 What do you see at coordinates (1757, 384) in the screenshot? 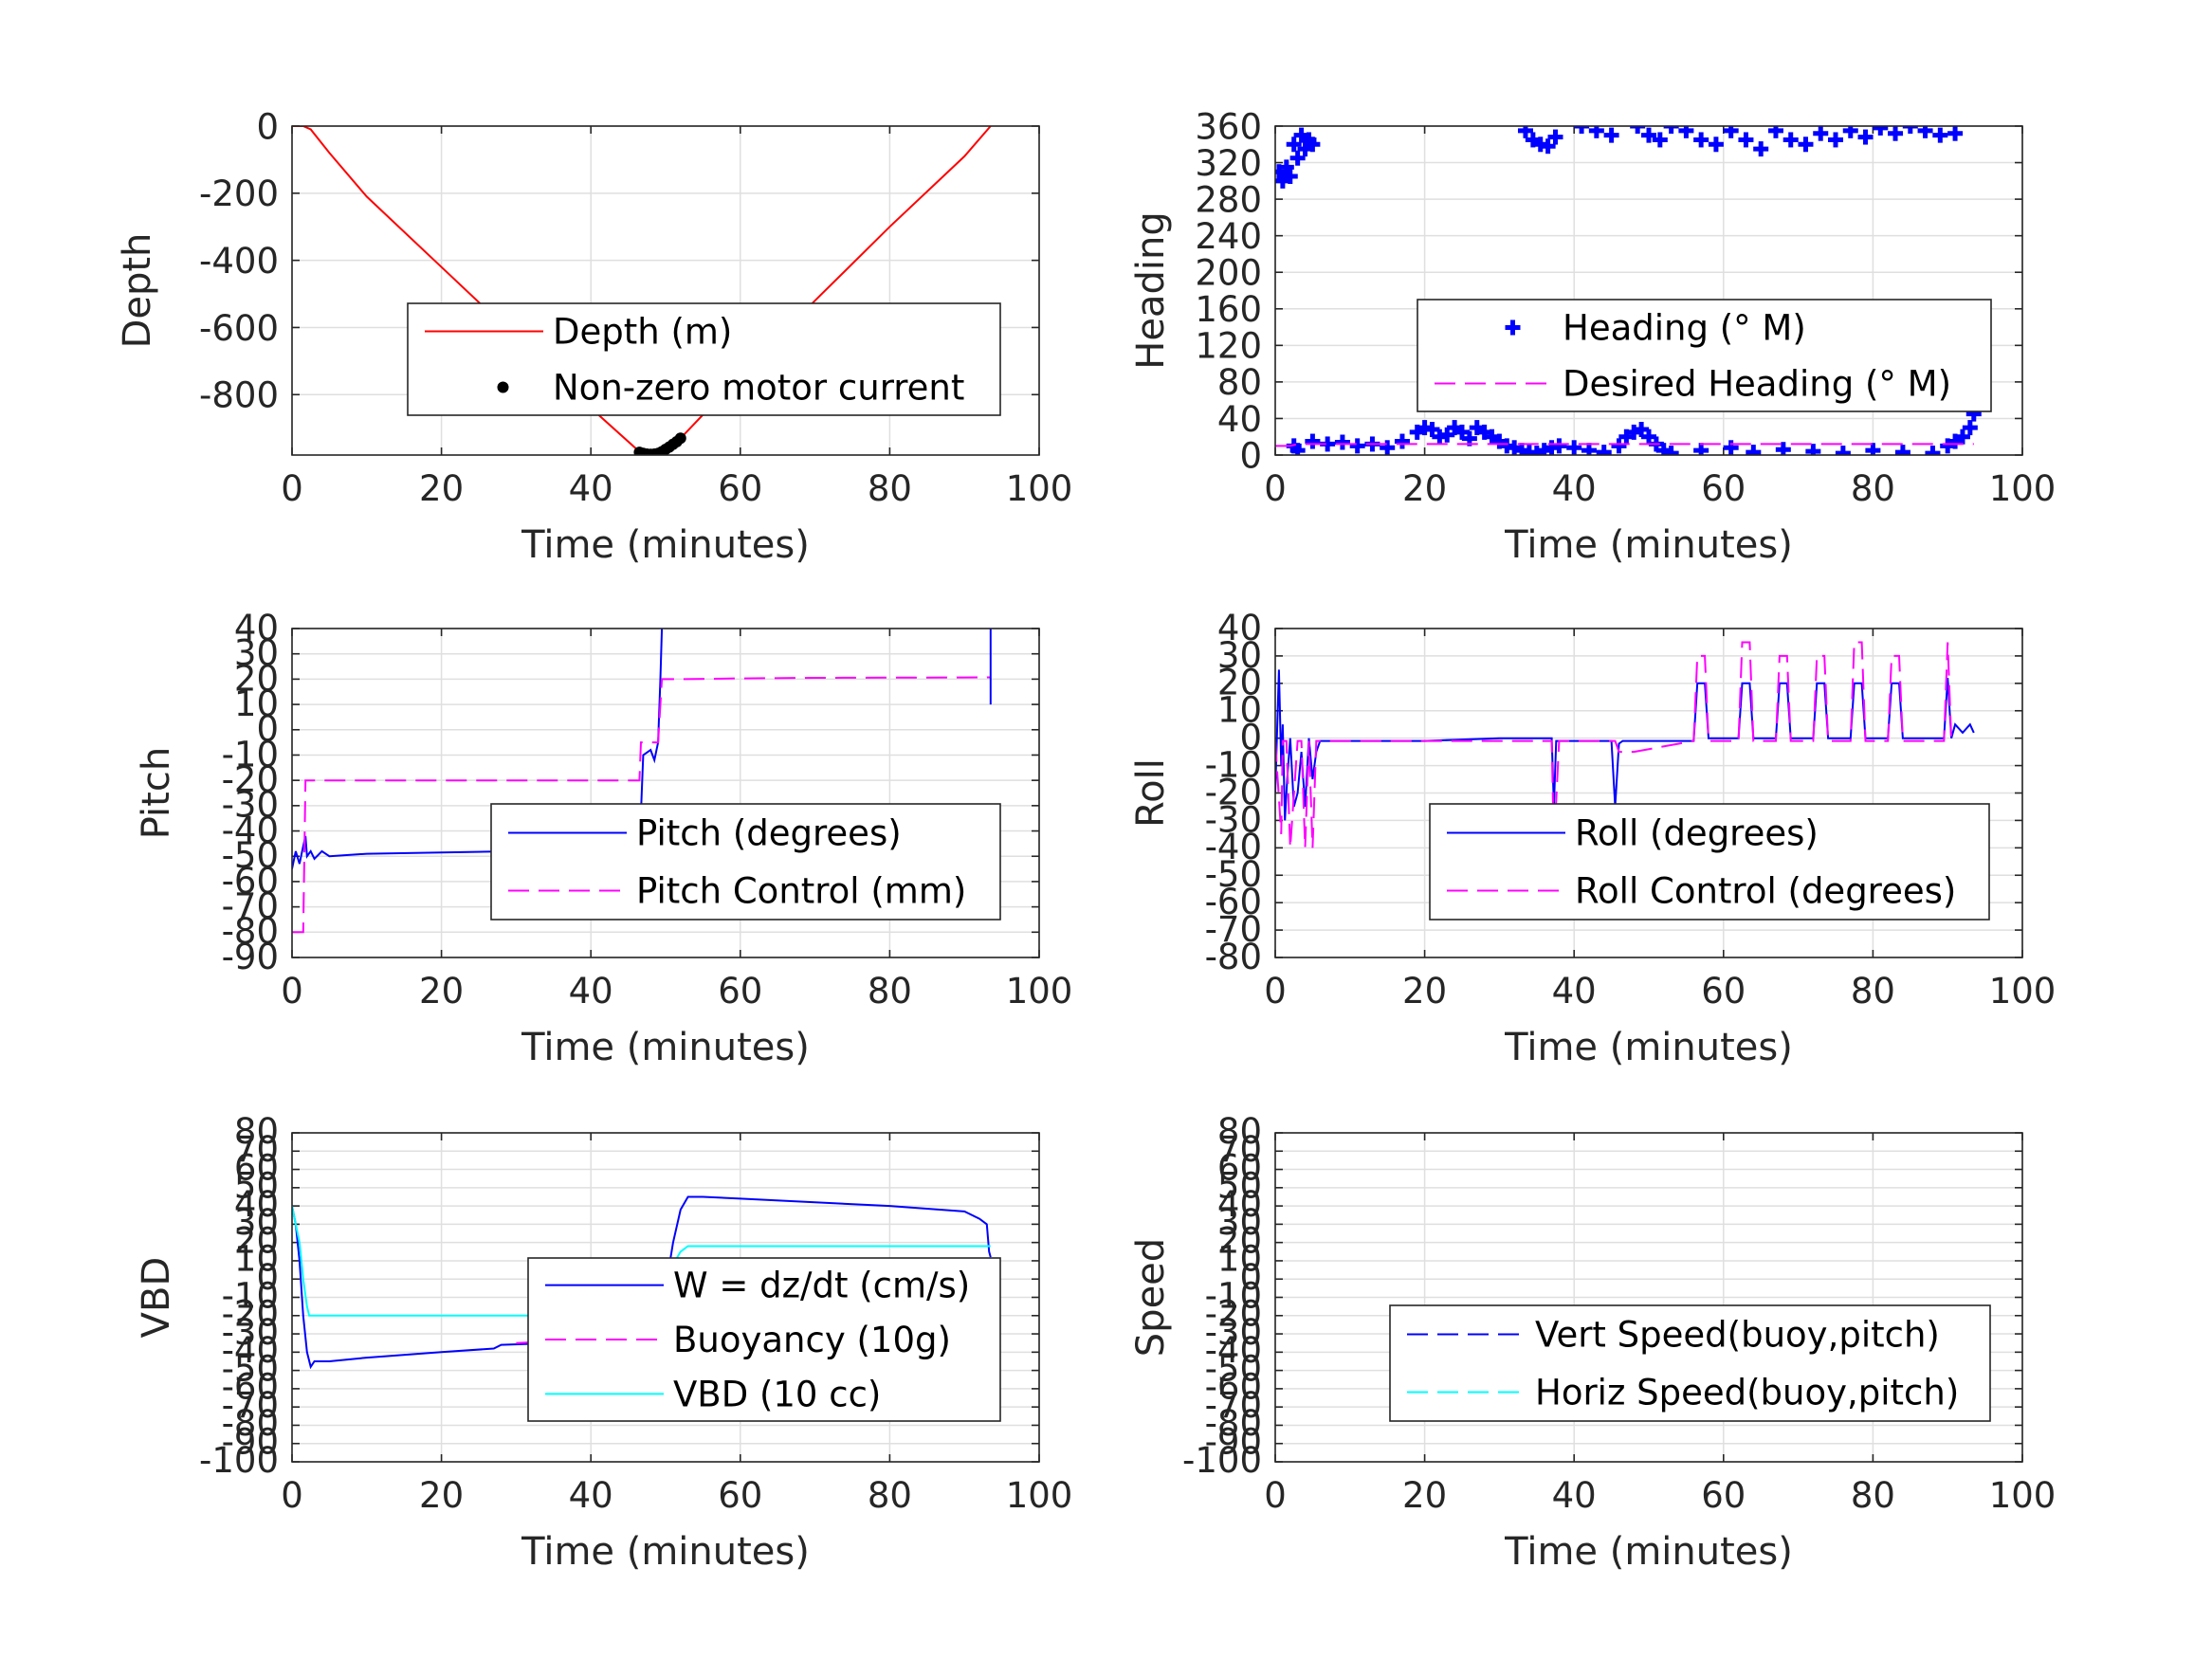
I see `legend-label: Desired Heading (° M)` at bounding box center [1757, 384].